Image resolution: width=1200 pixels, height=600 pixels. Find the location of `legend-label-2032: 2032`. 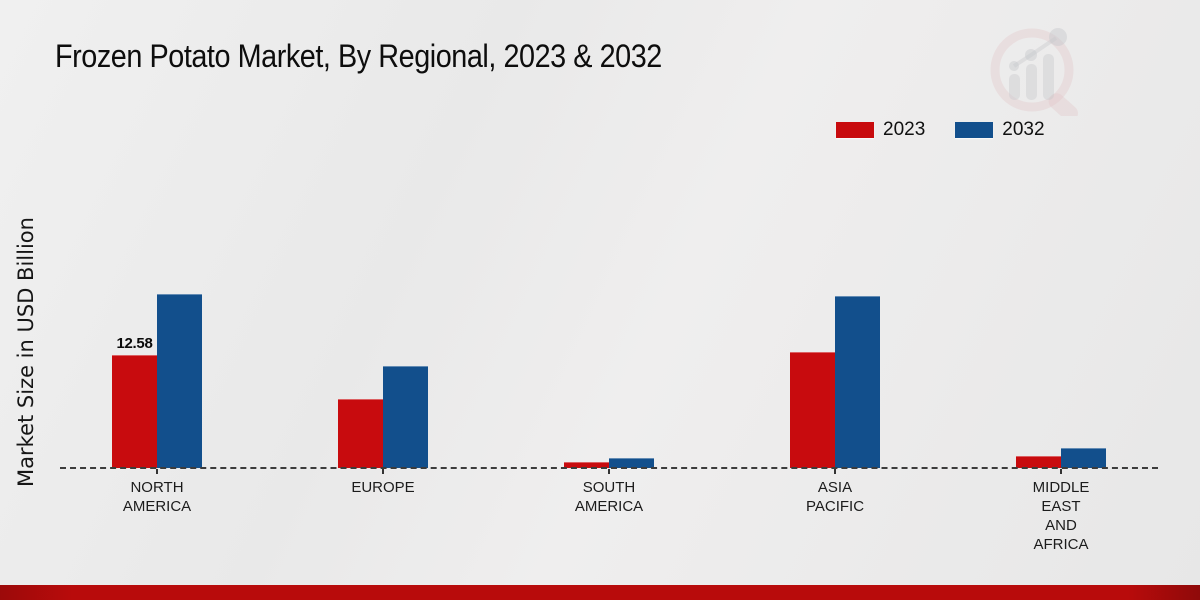

legend-label-2032: 2032 is located at coordinates (1023, 129).